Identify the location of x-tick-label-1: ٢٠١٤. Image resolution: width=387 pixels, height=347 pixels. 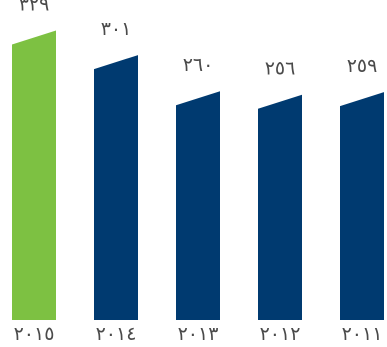
(116, 334).